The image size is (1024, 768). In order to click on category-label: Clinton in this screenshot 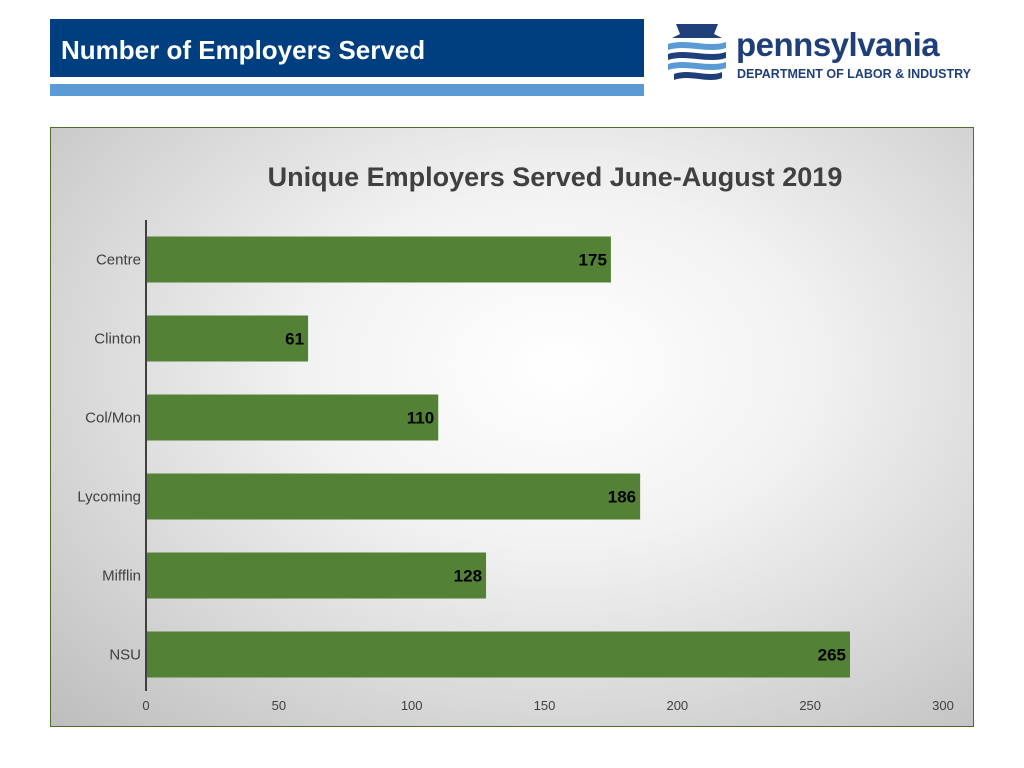, I will do `click(117, 339)`.